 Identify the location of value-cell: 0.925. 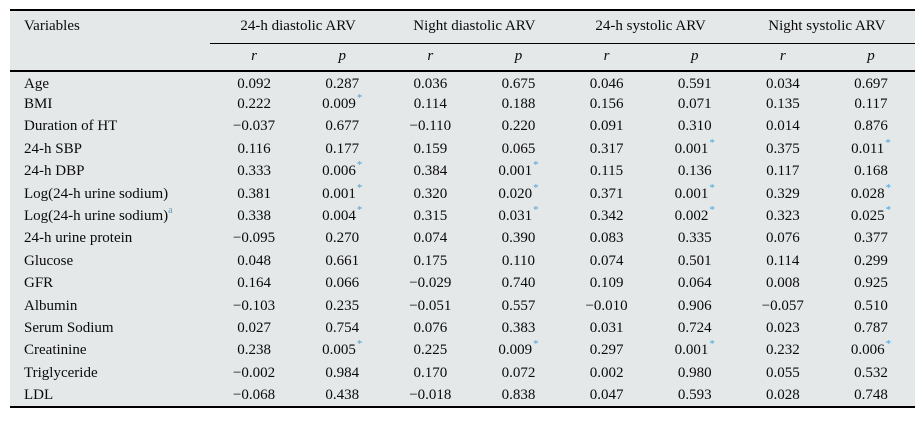
(871, 283).